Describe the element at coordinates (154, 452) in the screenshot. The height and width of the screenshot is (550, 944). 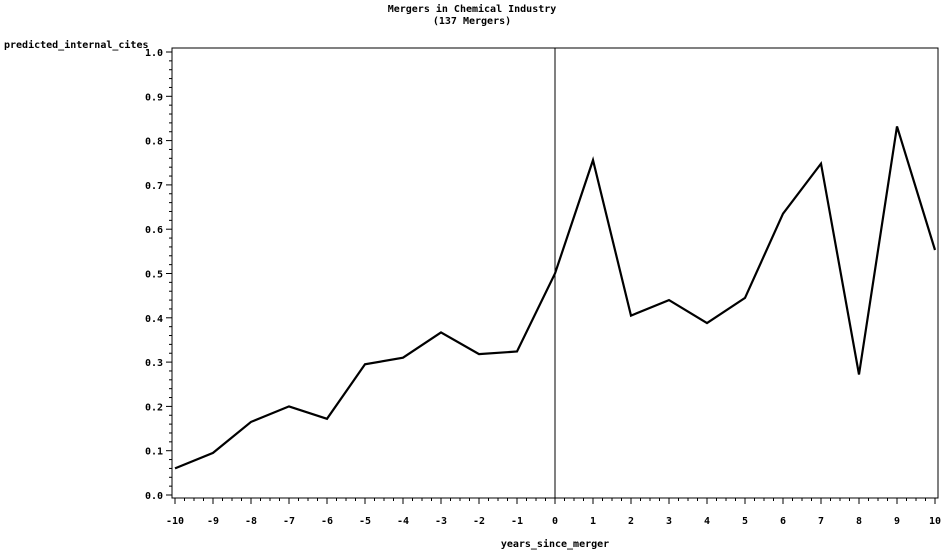
I see `y-tick-label: 0.1` at that location.